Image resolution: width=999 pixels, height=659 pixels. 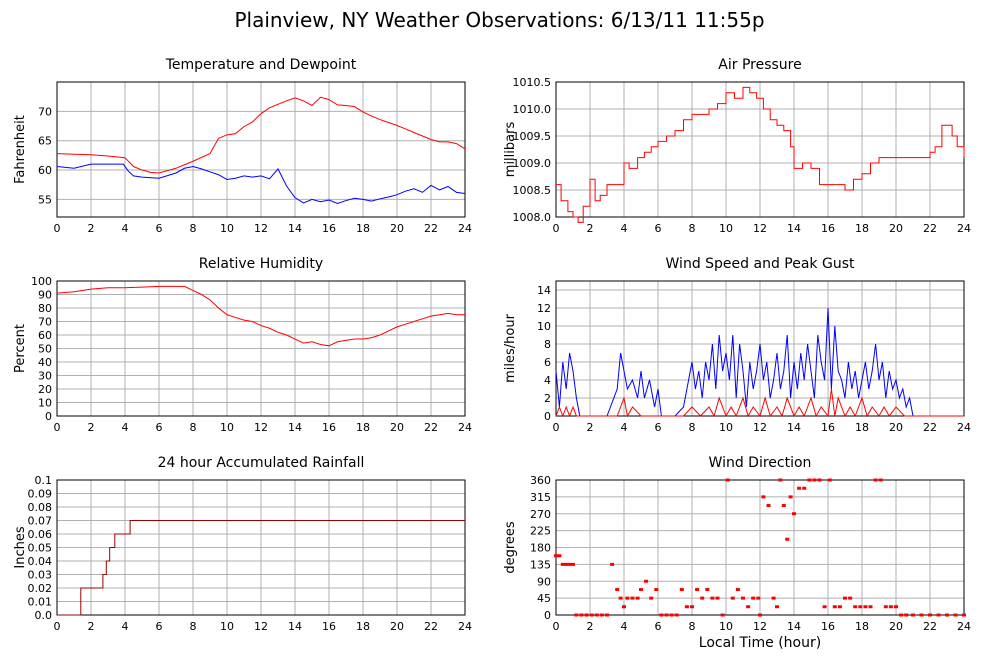 What do you see at coordinates (532, 163) in the screenshot?
I see `pressure-ytick-label: 1009.0` at bounding box center [532, 163].